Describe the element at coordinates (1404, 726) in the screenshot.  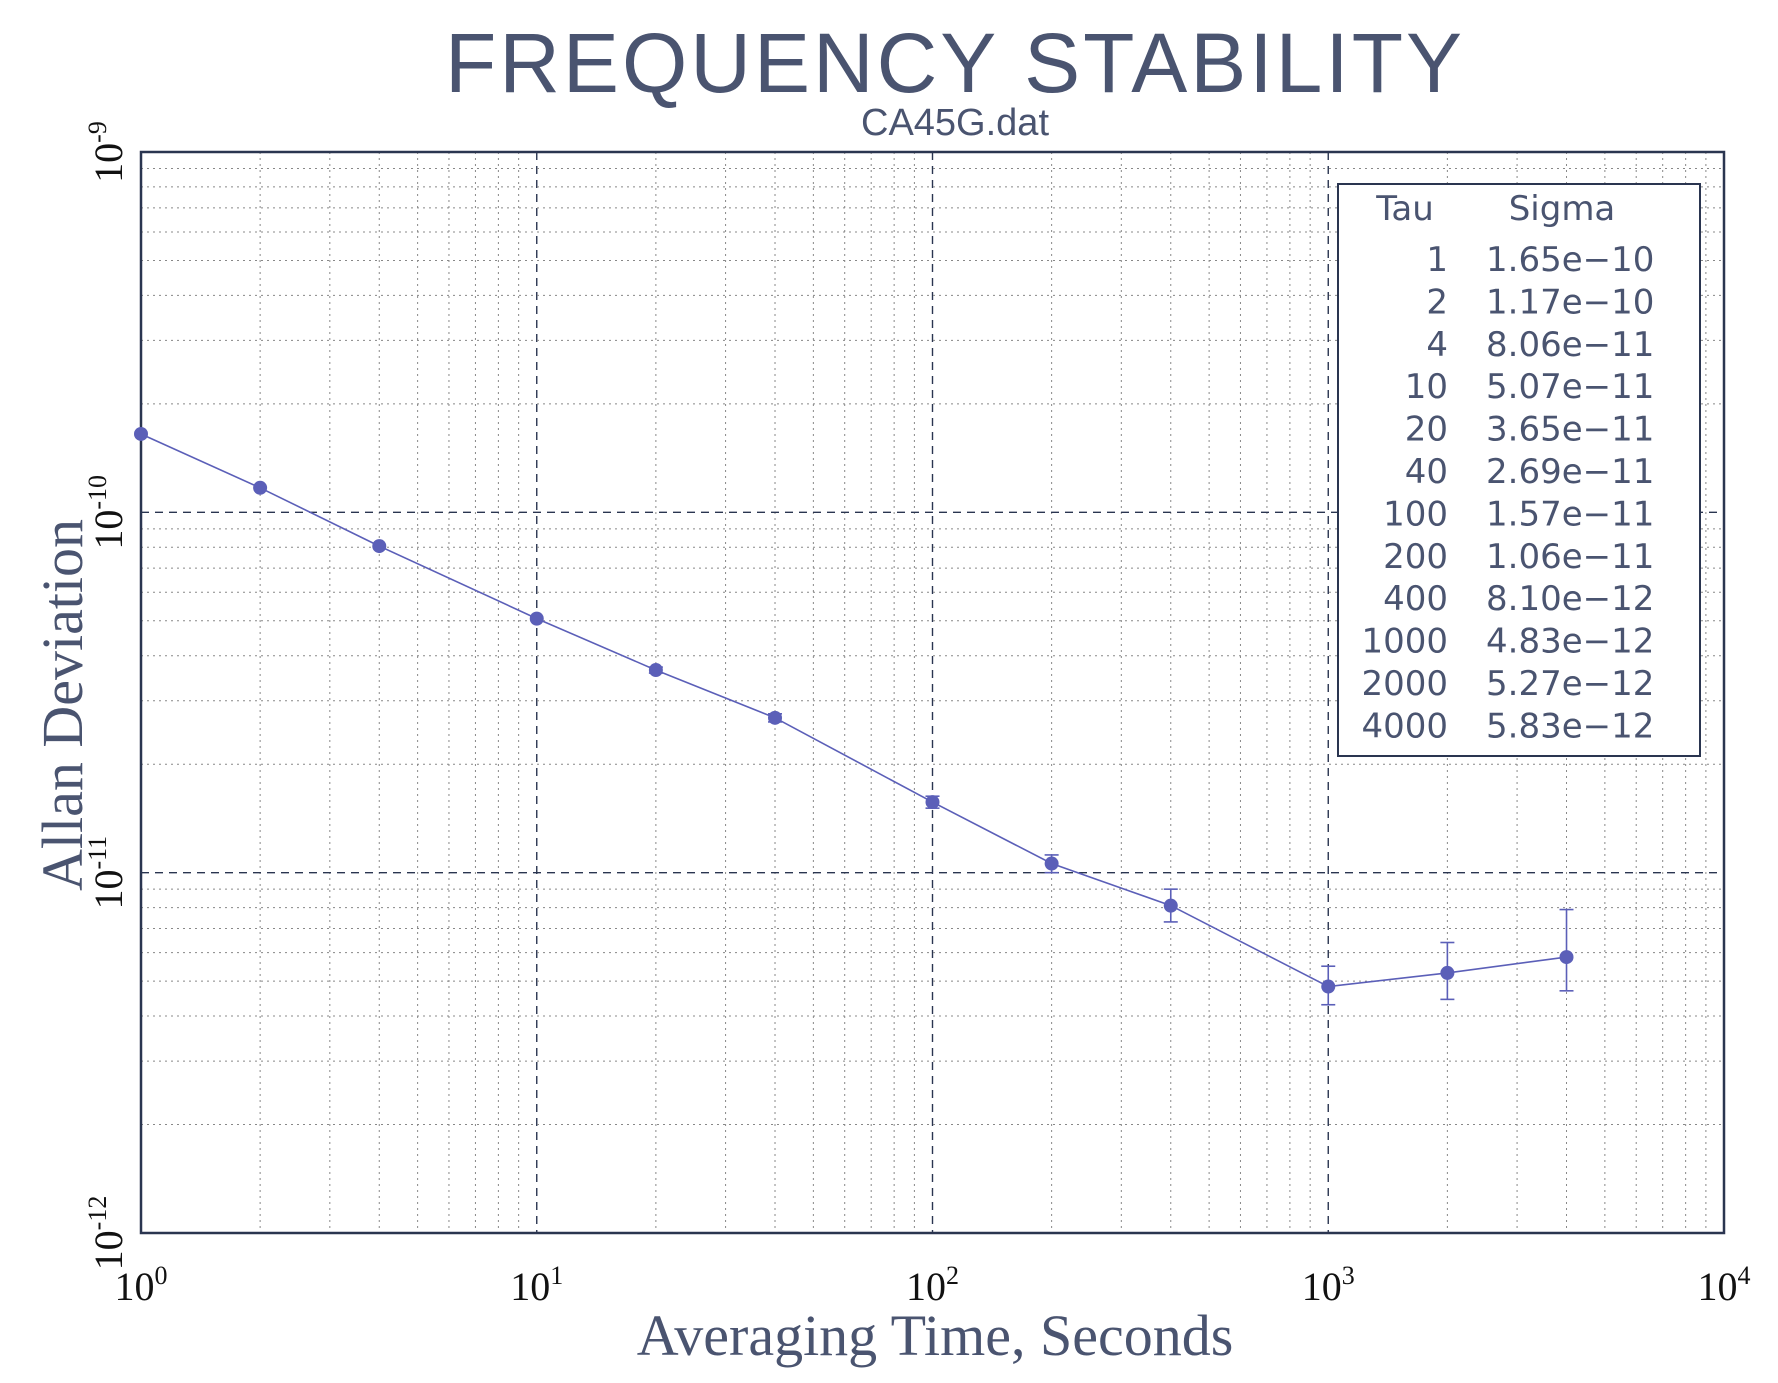
I see `legend-tau-value: 4000` at that location.